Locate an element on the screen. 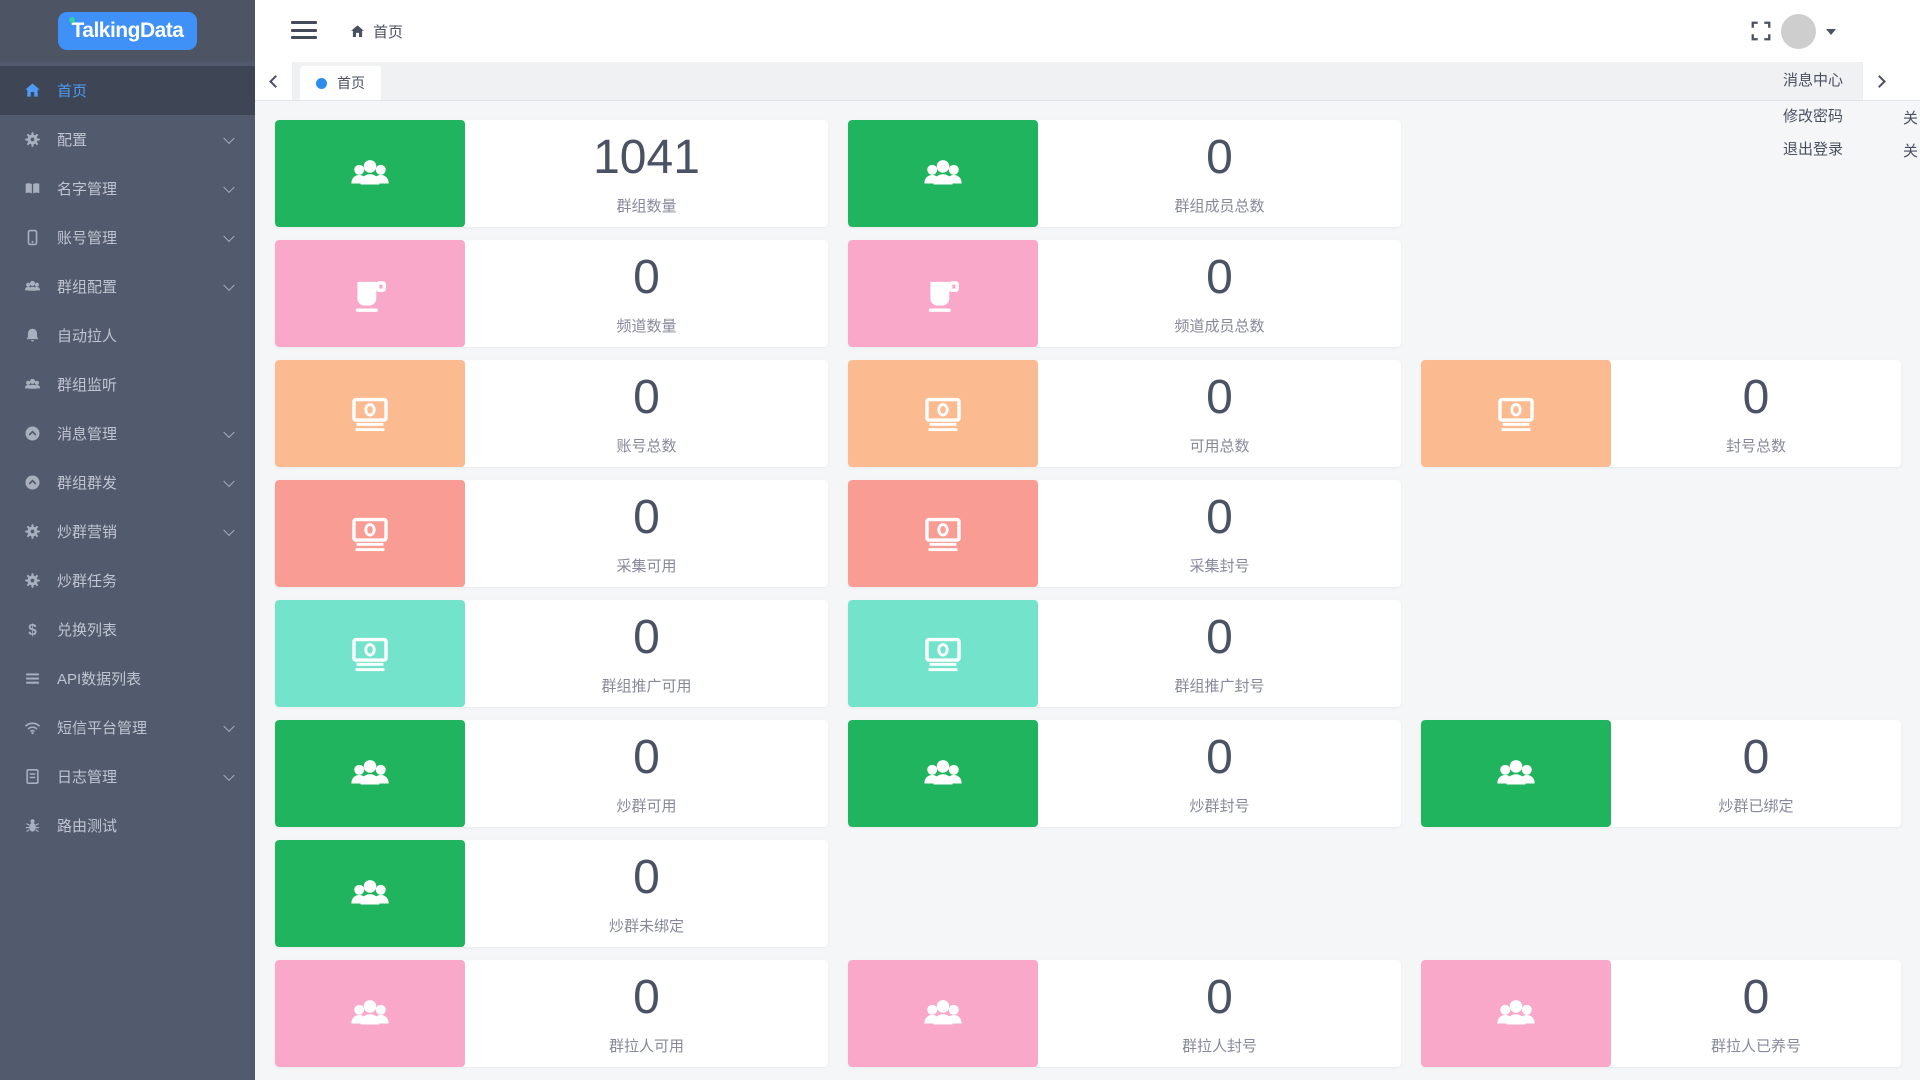  sidebar-item-api-data-list: API数据列表 is located at coordinates (127, 678).